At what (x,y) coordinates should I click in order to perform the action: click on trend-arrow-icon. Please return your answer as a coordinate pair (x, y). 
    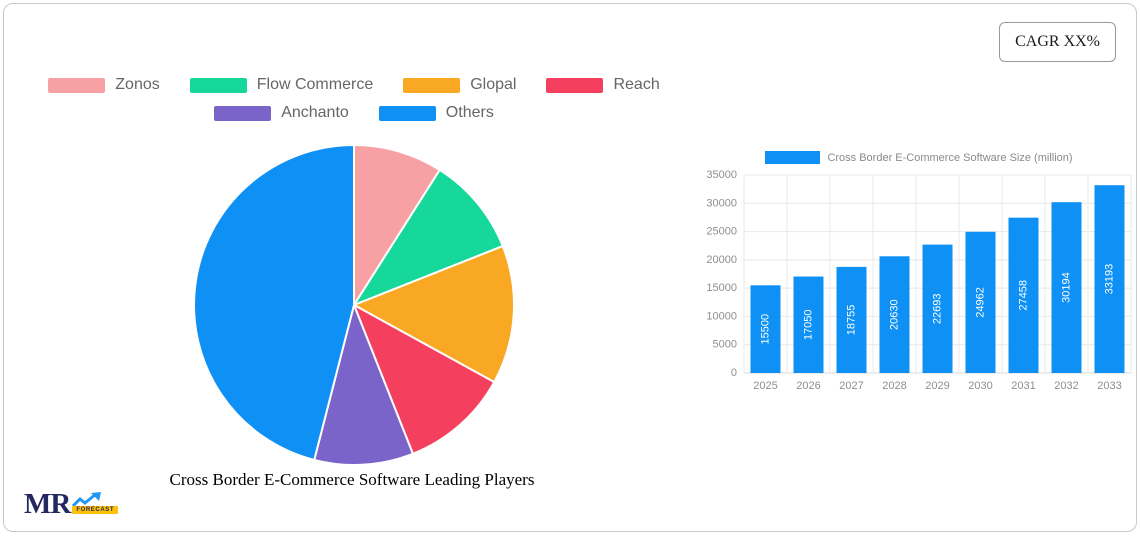
    Looking at the image, I should click on (87, 500).